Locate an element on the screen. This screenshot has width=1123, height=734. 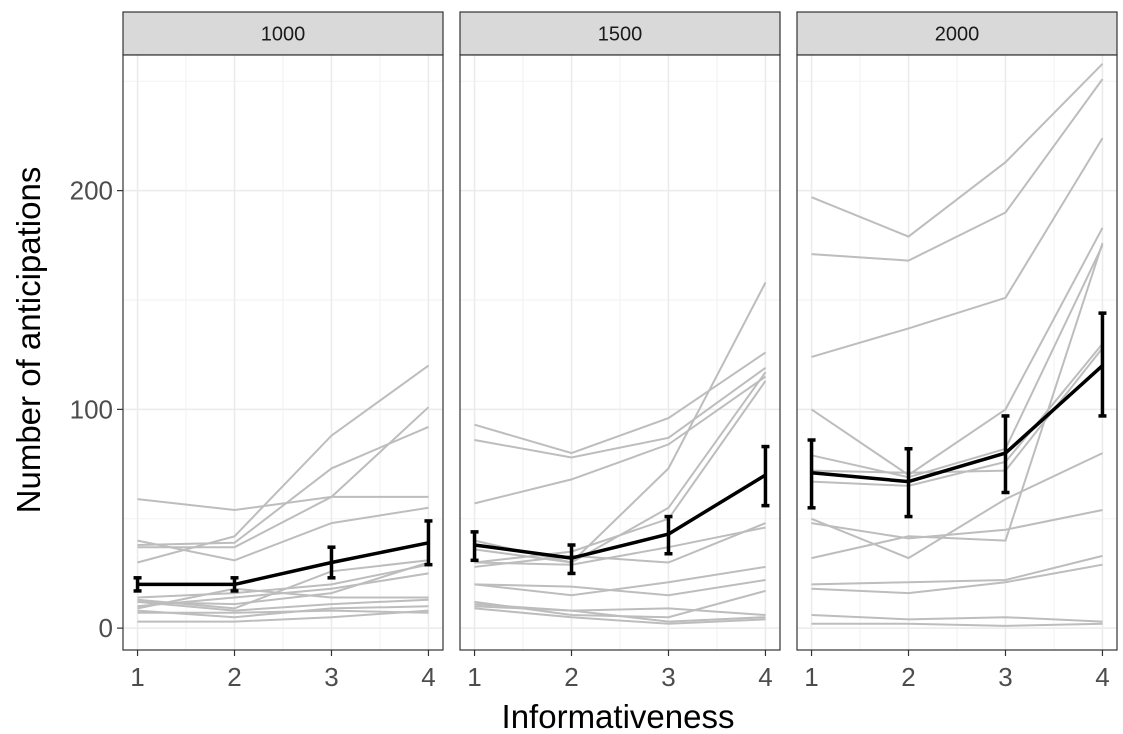
facet-label: 1000 is located at coordinates (283, 35).